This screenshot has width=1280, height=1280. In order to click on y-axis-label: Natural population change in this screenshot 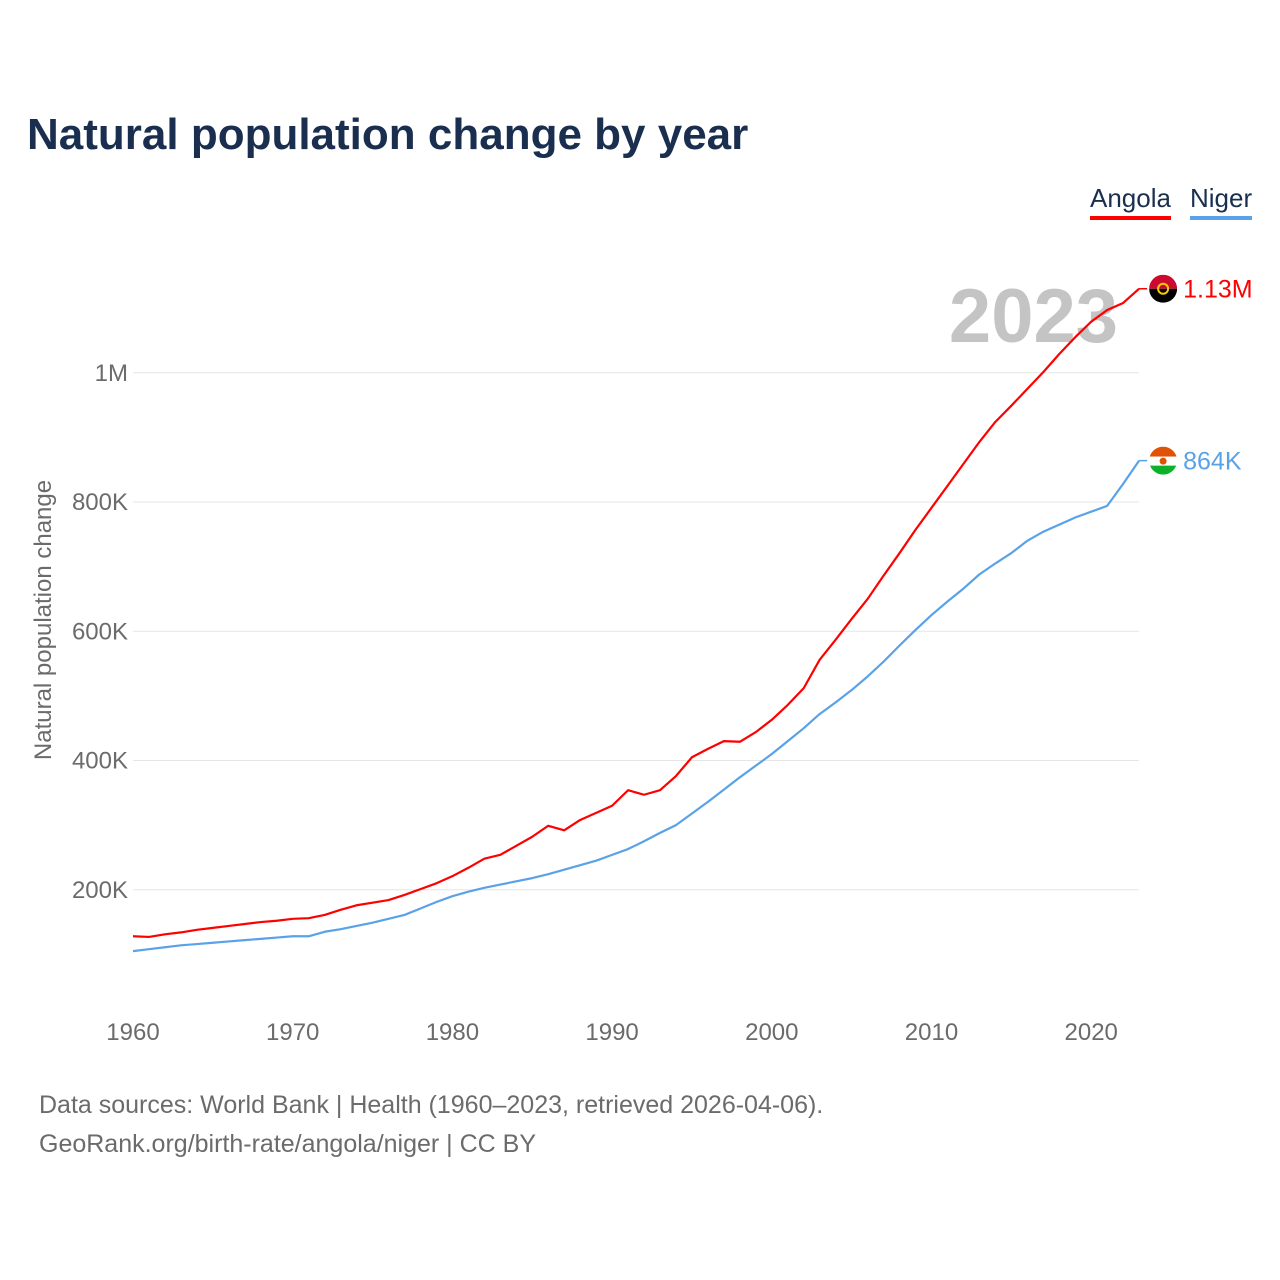, I will do `click(43, 620)`.